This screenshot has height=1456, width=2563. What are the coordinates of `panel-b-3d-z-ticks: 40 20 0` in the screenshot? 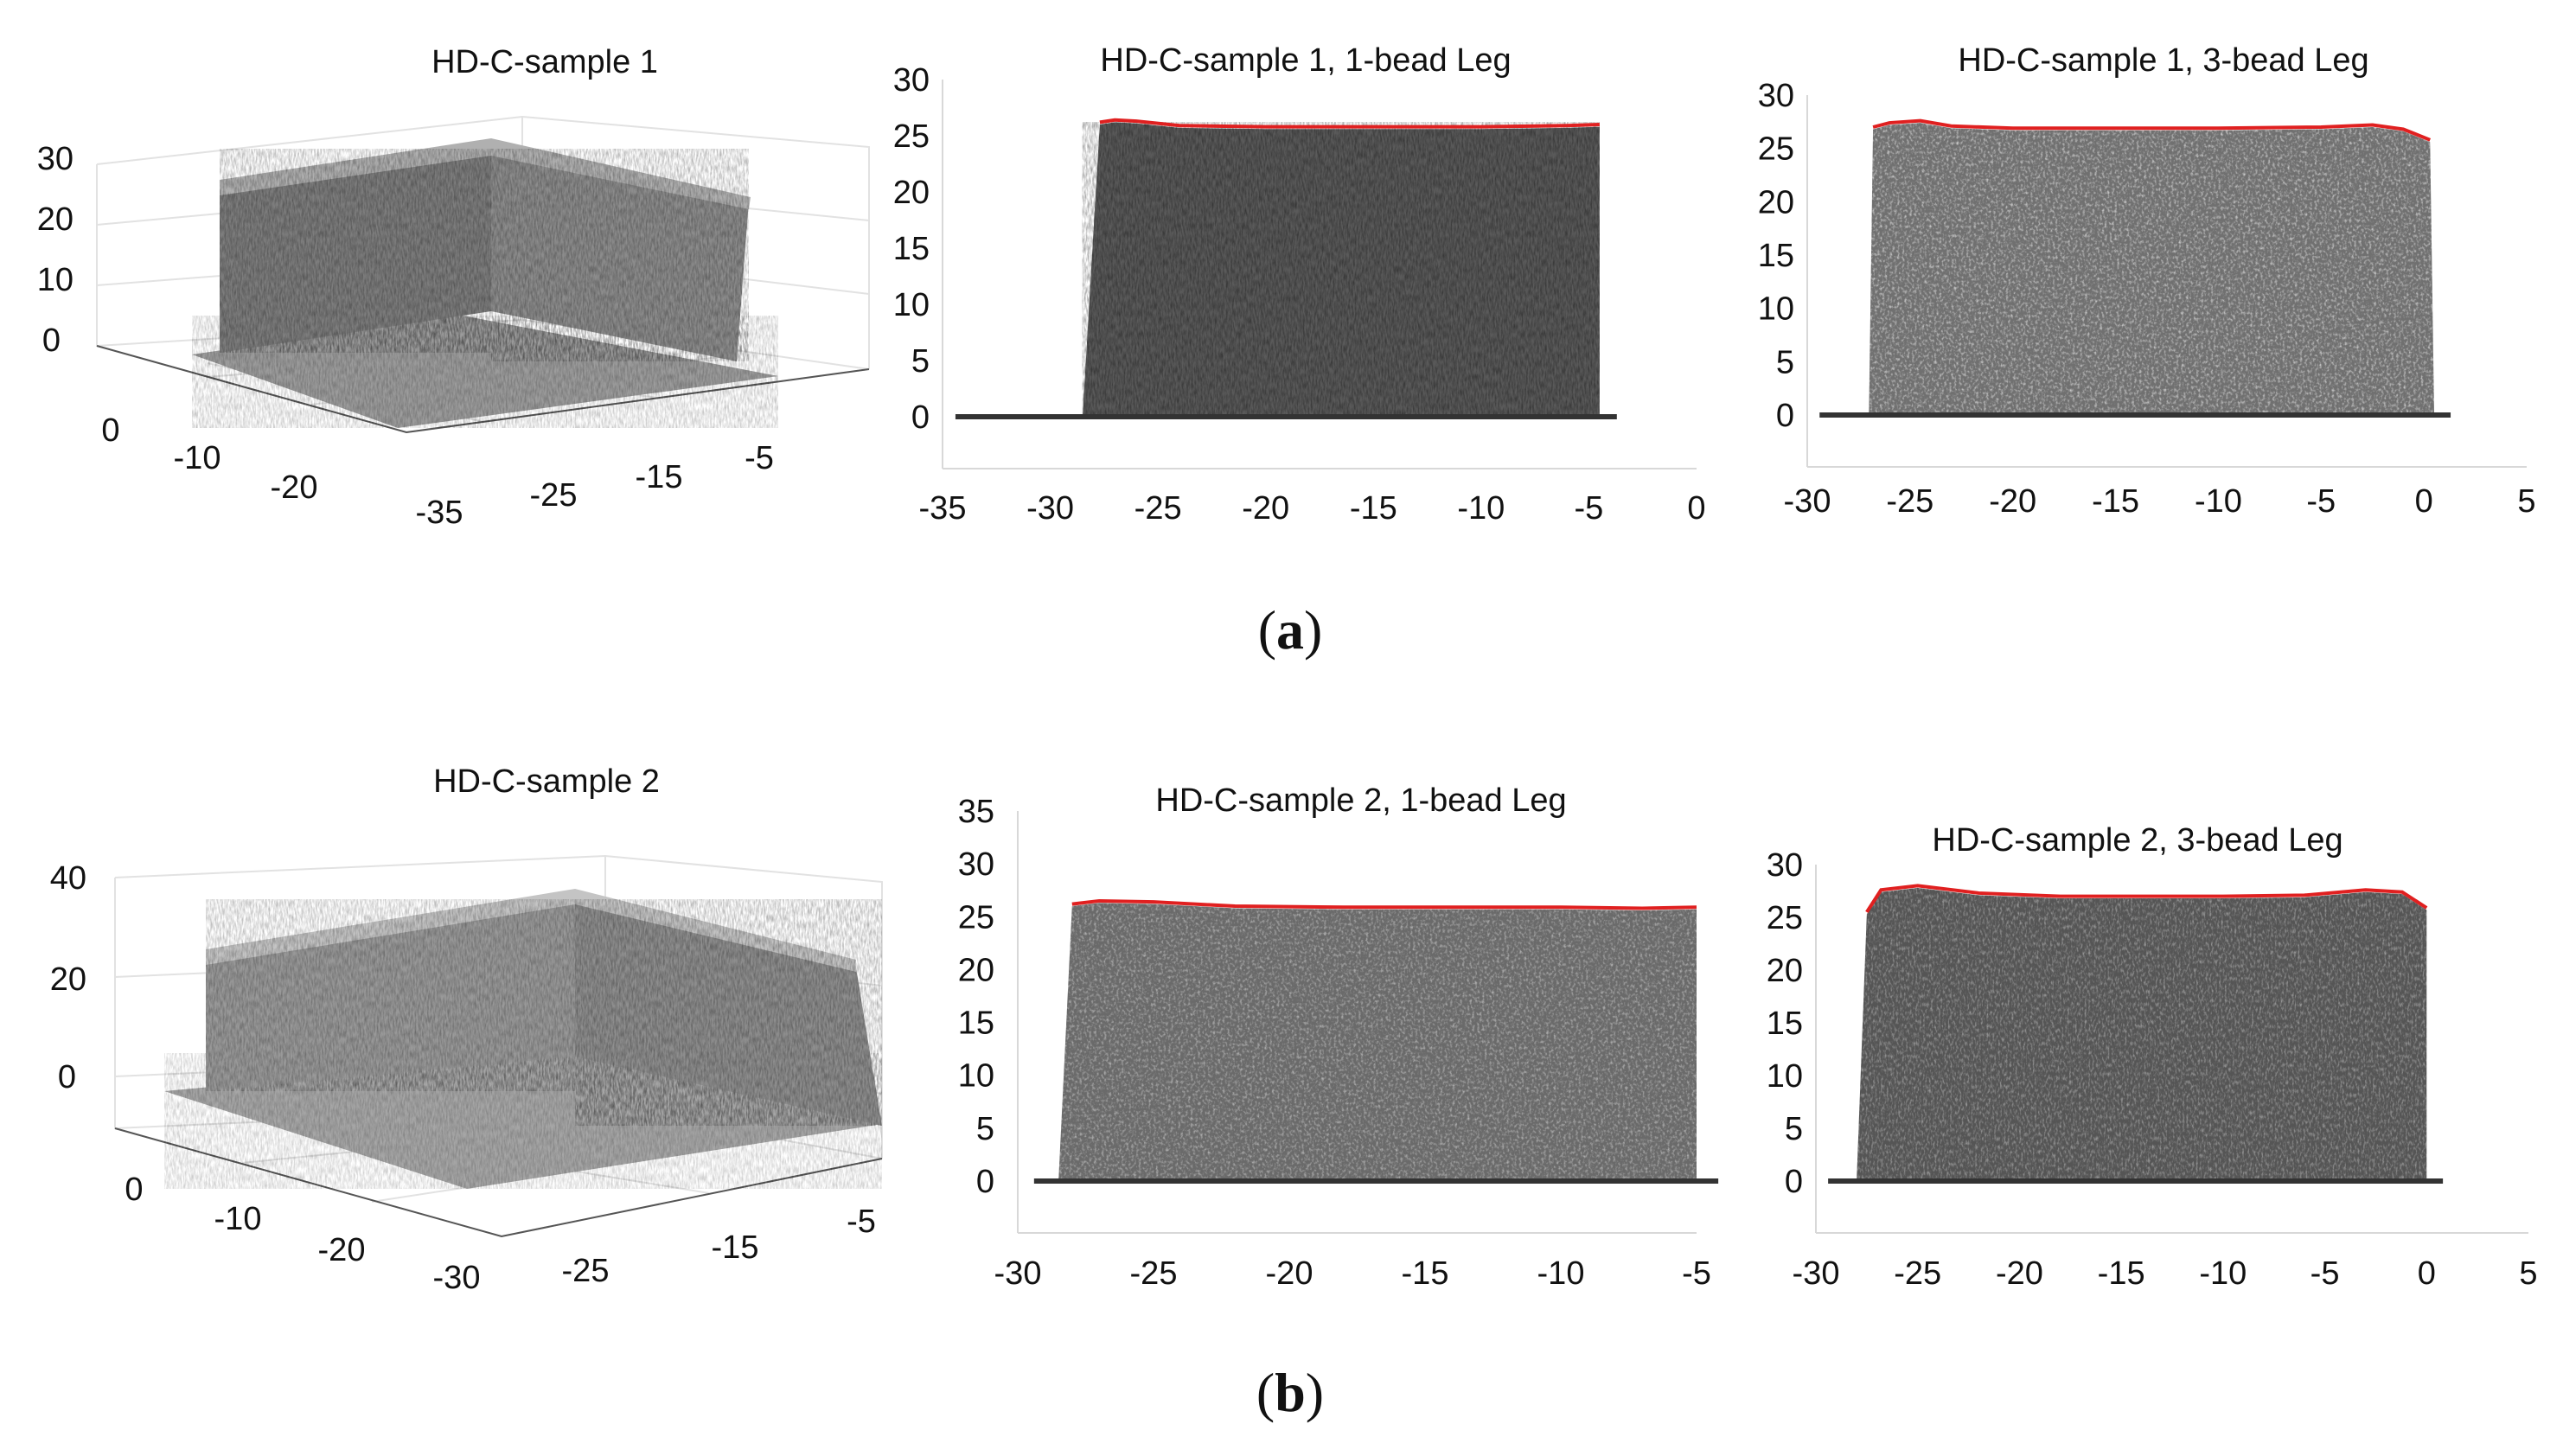 It's located at (68, 978).